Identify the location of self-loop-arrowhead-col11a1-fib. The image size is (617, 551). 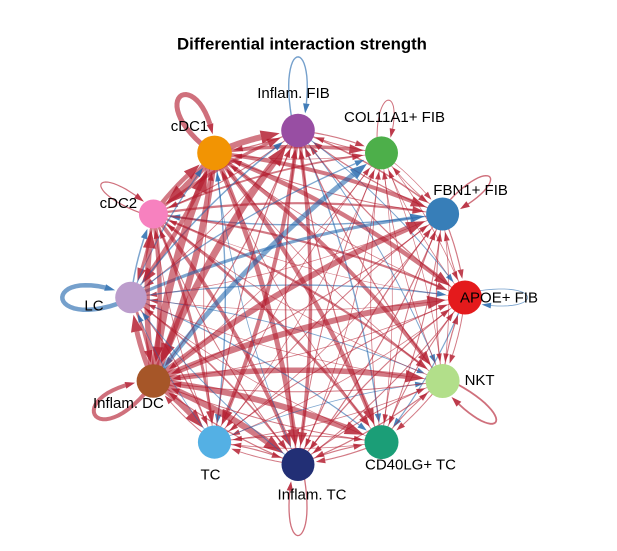
(392, 133).